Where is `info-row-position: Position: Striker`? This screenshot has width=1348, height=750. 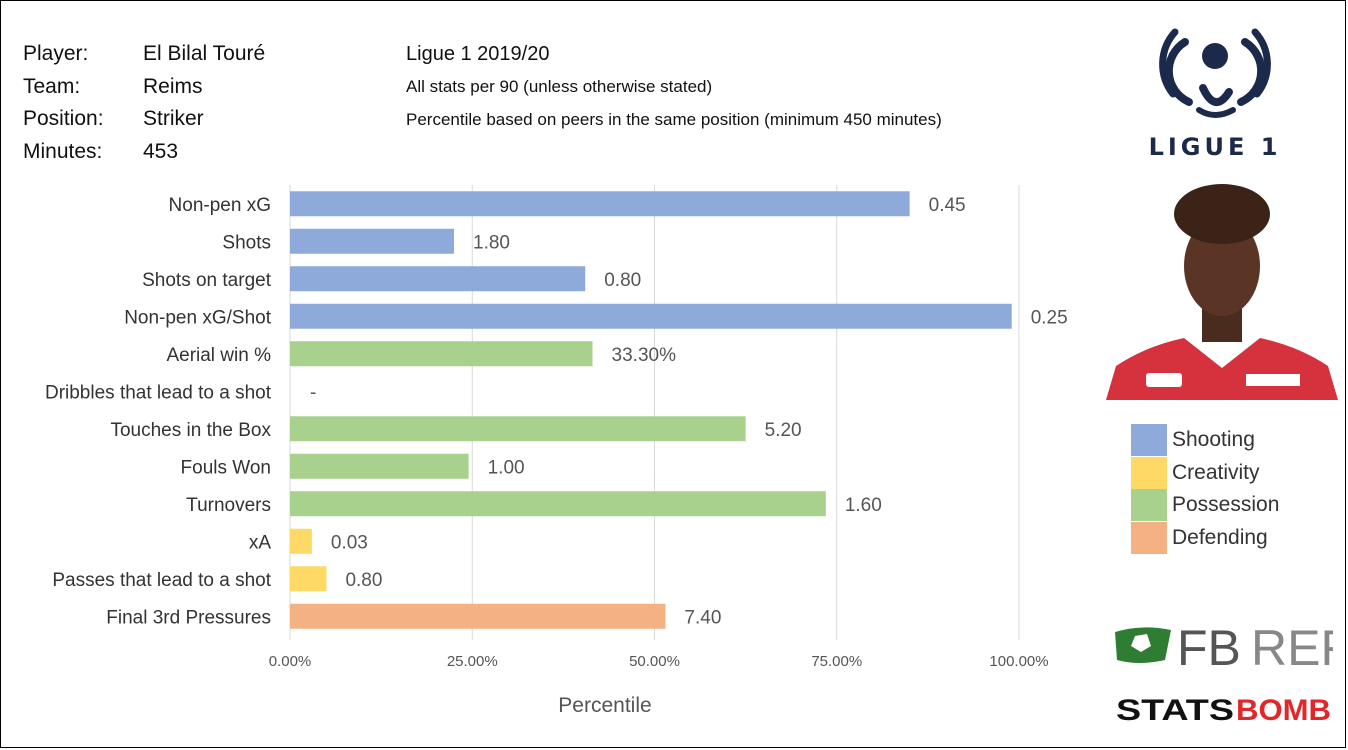 info-row-position: Position: Striker is located at coordinates (144, 119).